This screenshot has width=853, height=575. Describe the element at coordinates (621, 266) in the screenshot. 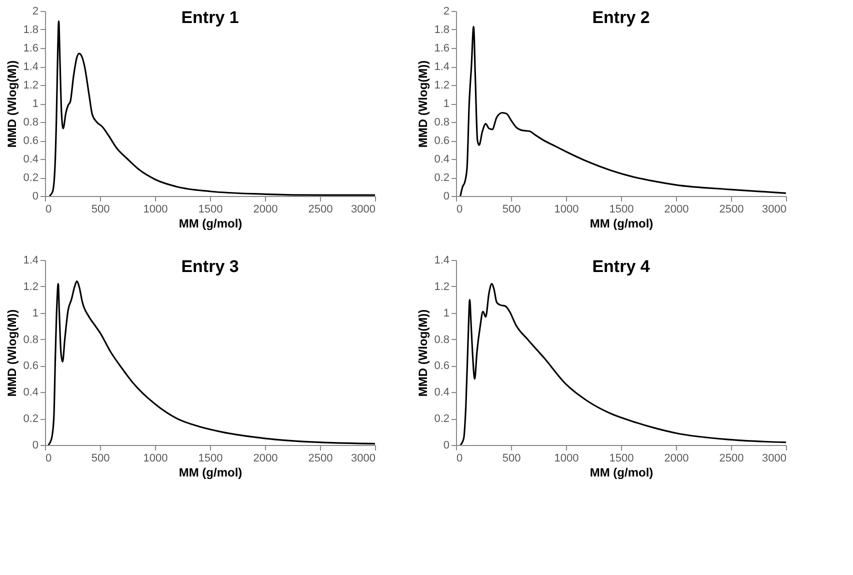

I see `chart-title: Entry 4` at that location.